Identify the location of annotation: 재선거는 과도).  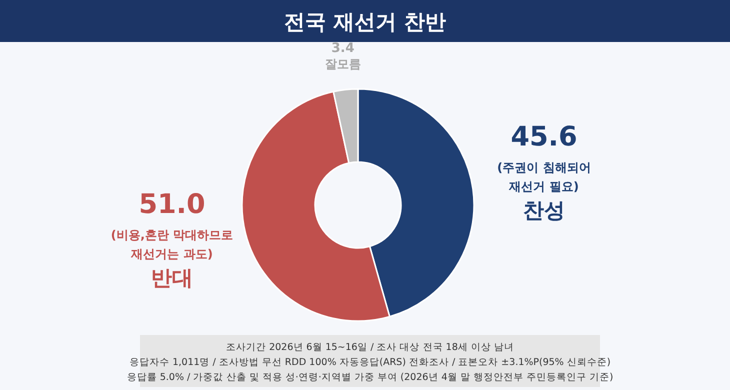
(172, 254).